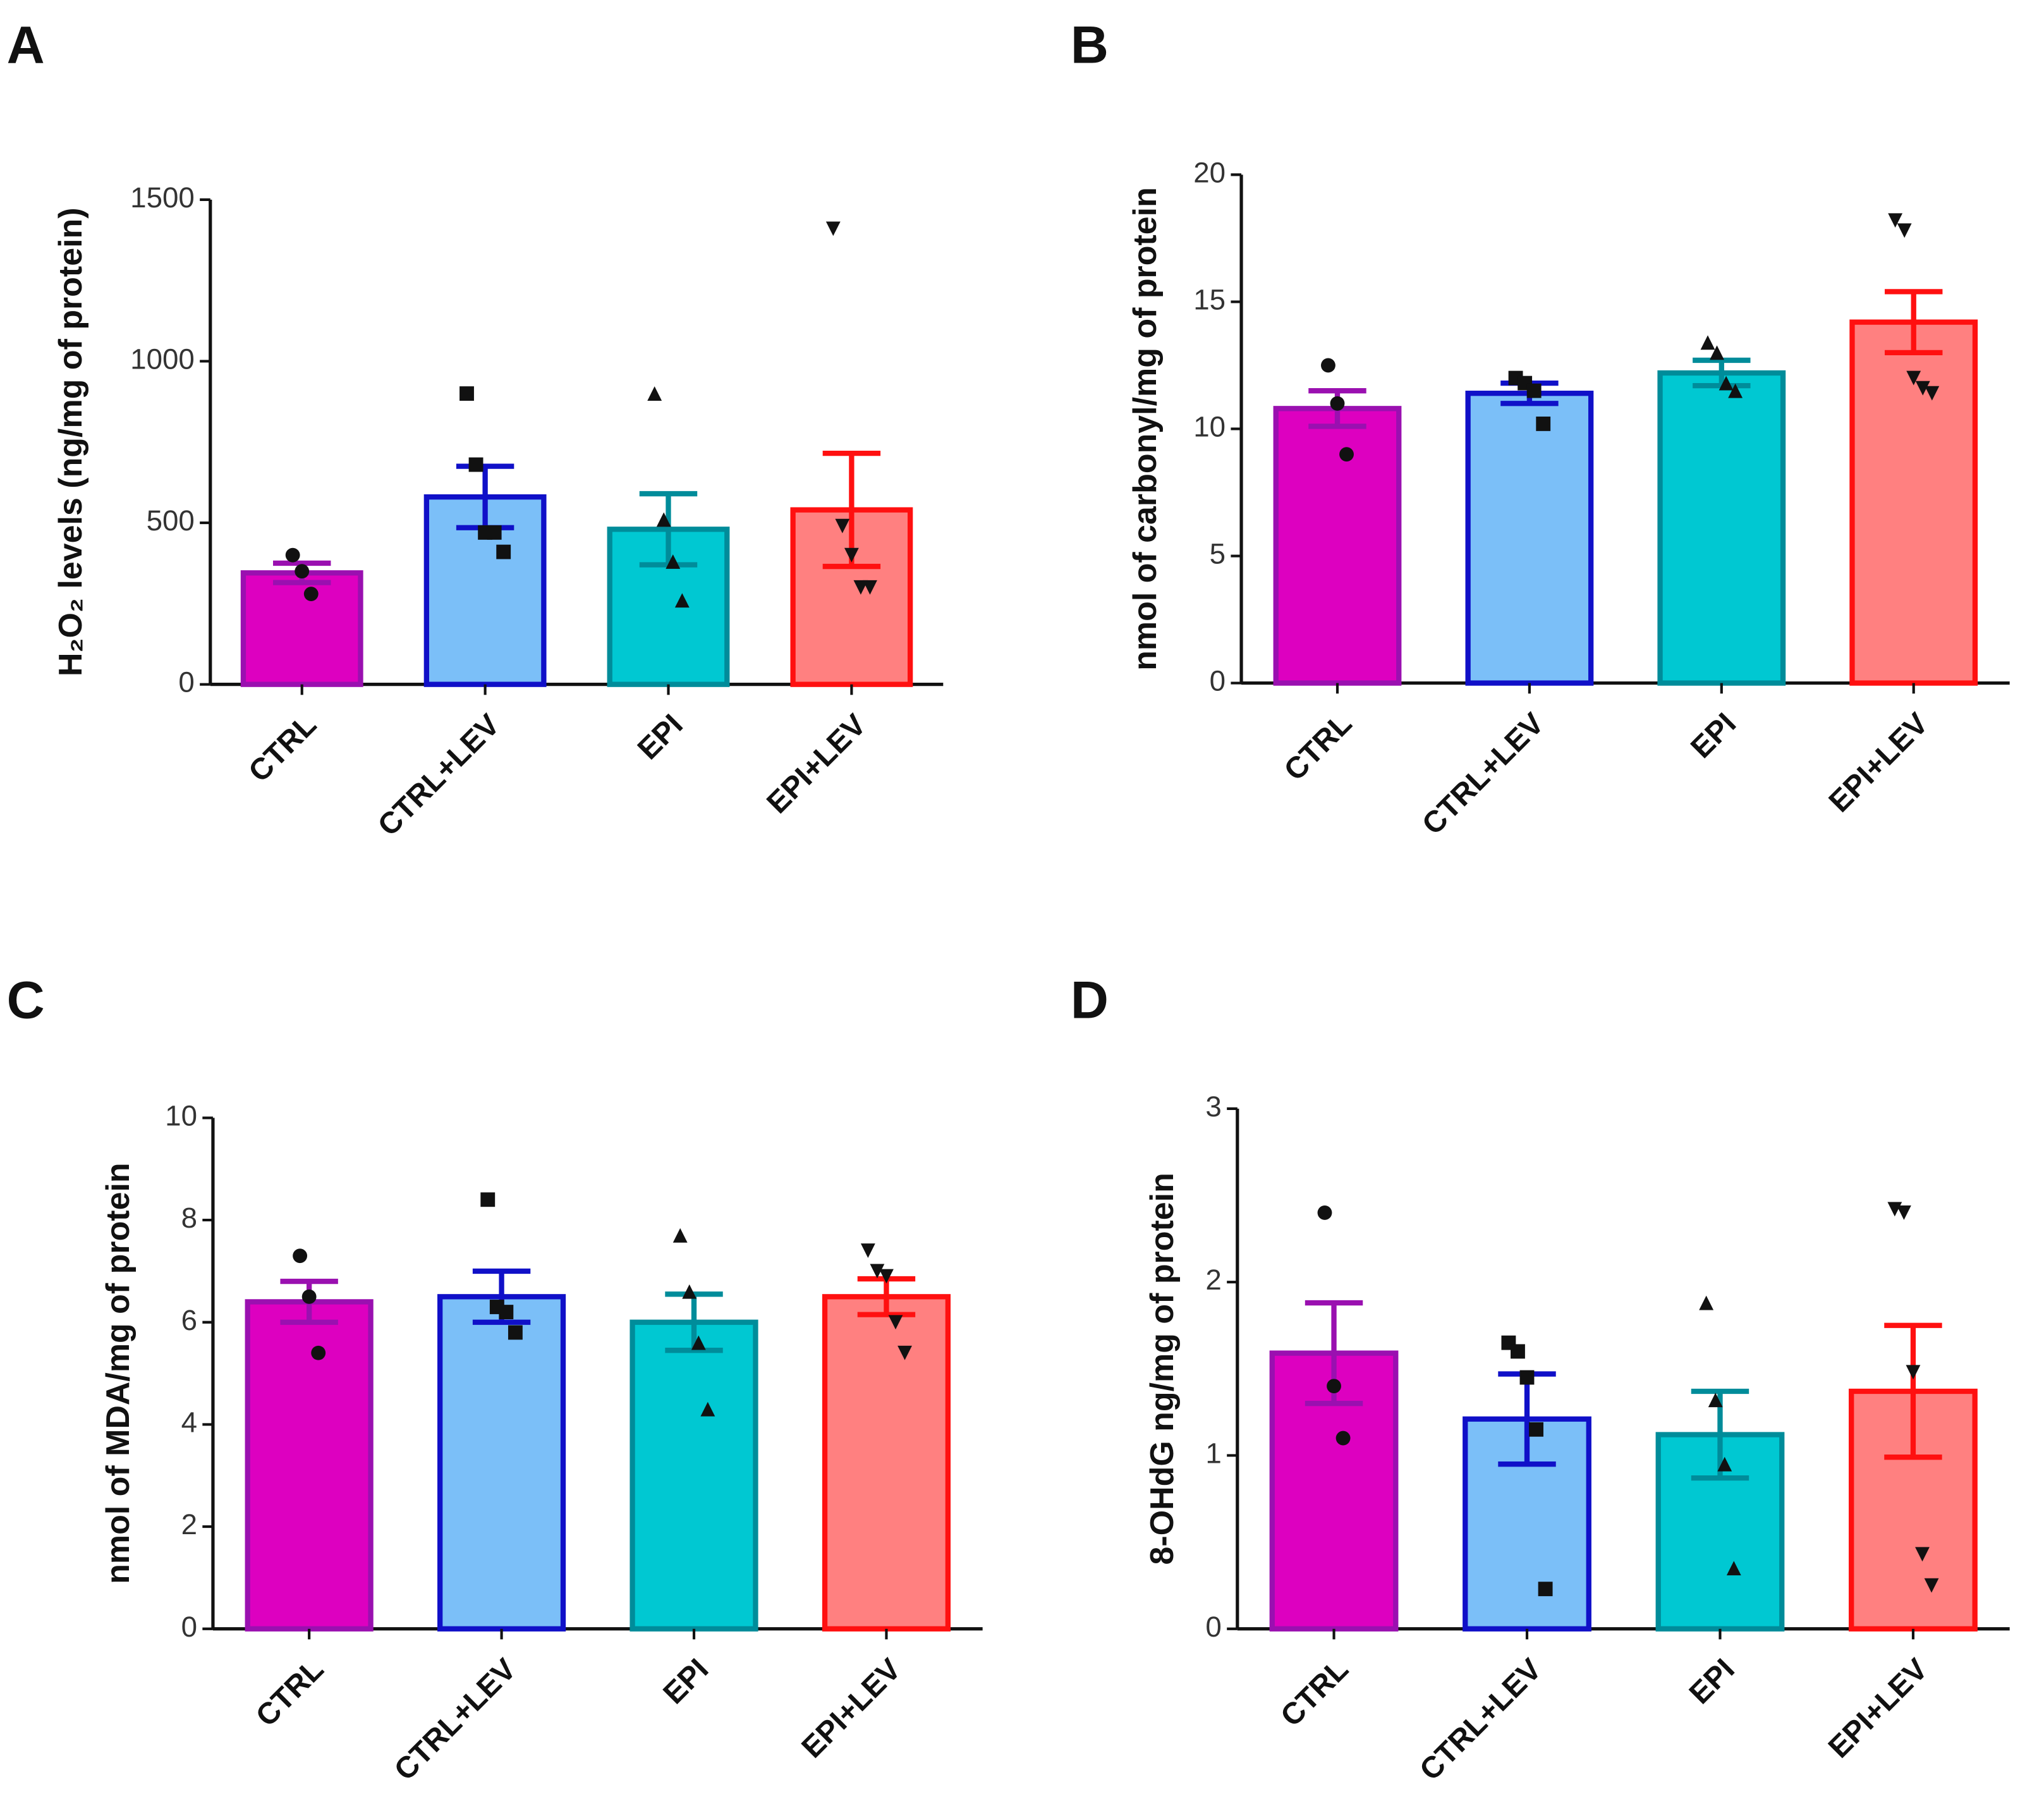 The height and width of the screenshot is (1818, 2044). What do you see at coordinates (1213, 1453) in the screenshot?
I see `y-tick-label: 1` at bounding box center [1213, 1453].